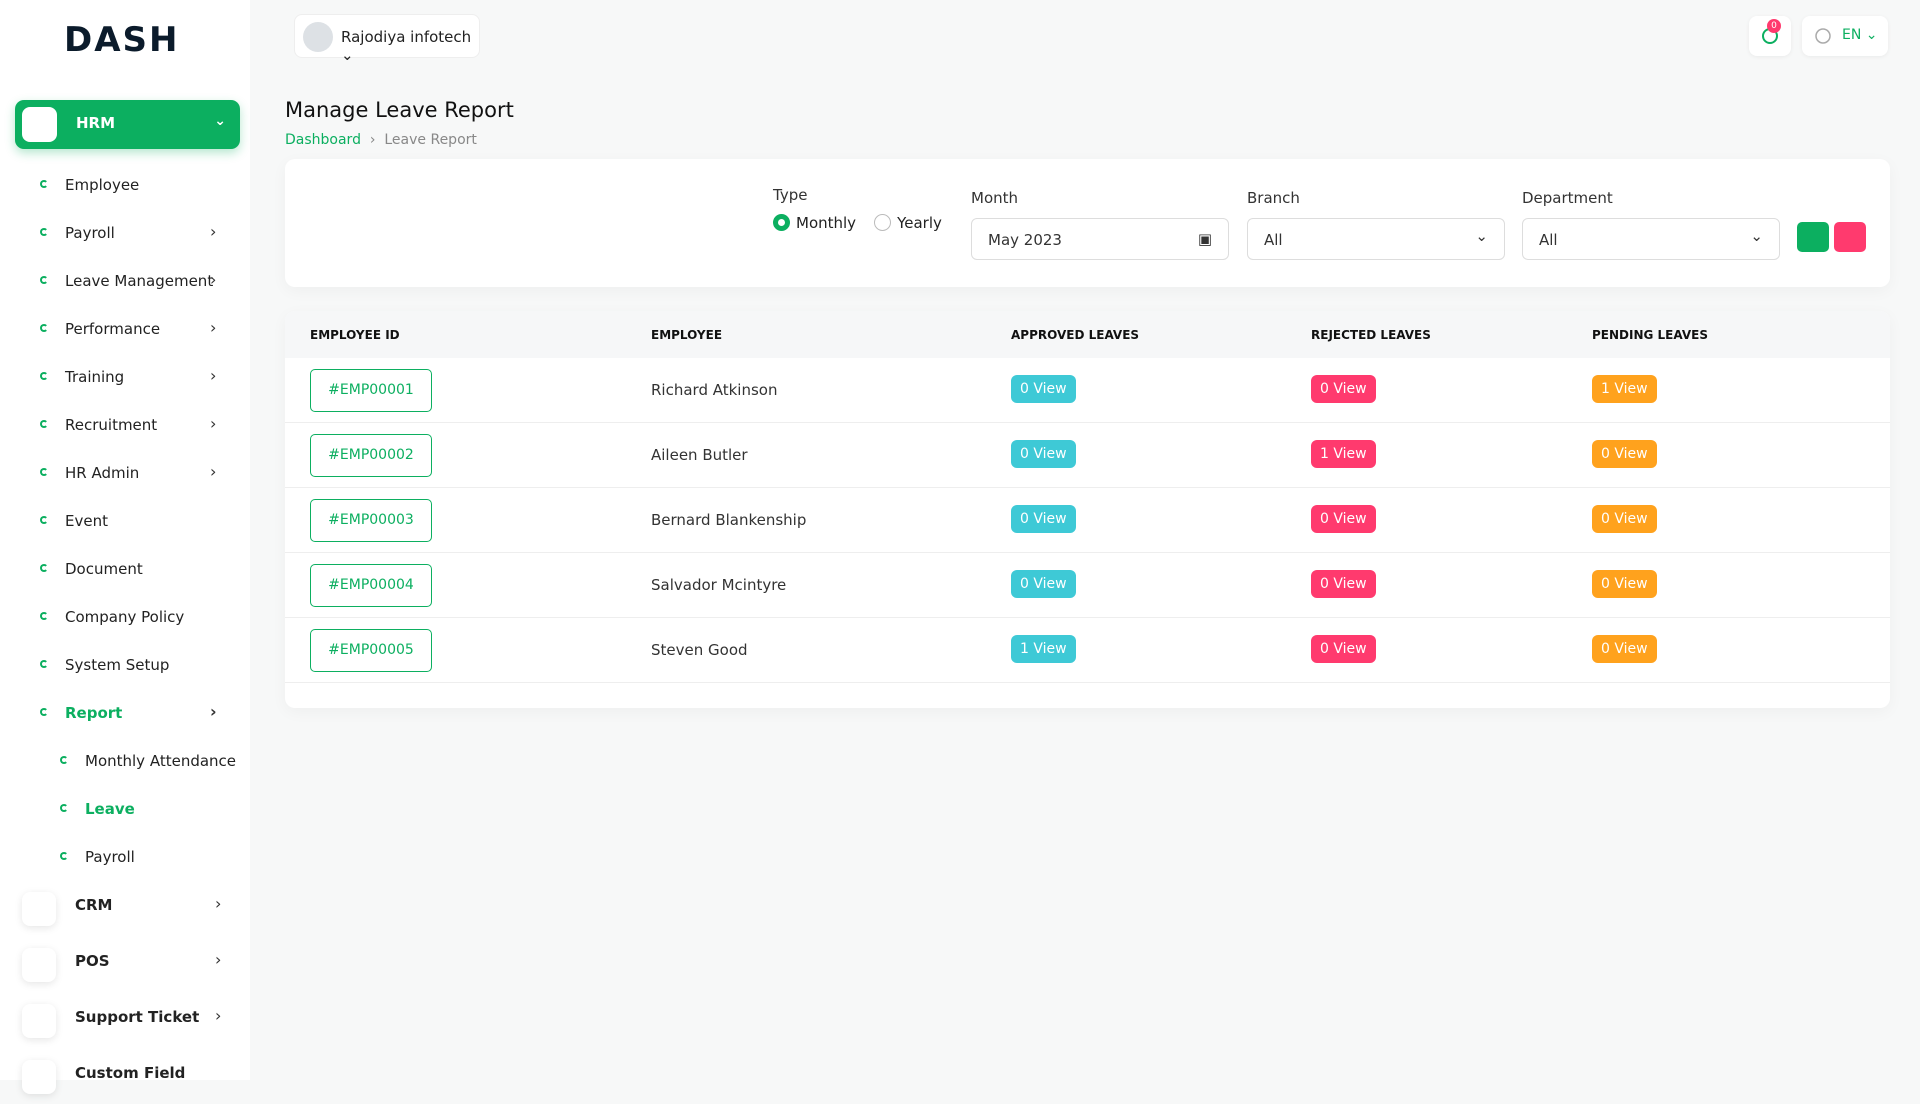 This screenshot has height=1104, width=1920. I want to click on menu-item: Payroll ›, so click(125, 234).